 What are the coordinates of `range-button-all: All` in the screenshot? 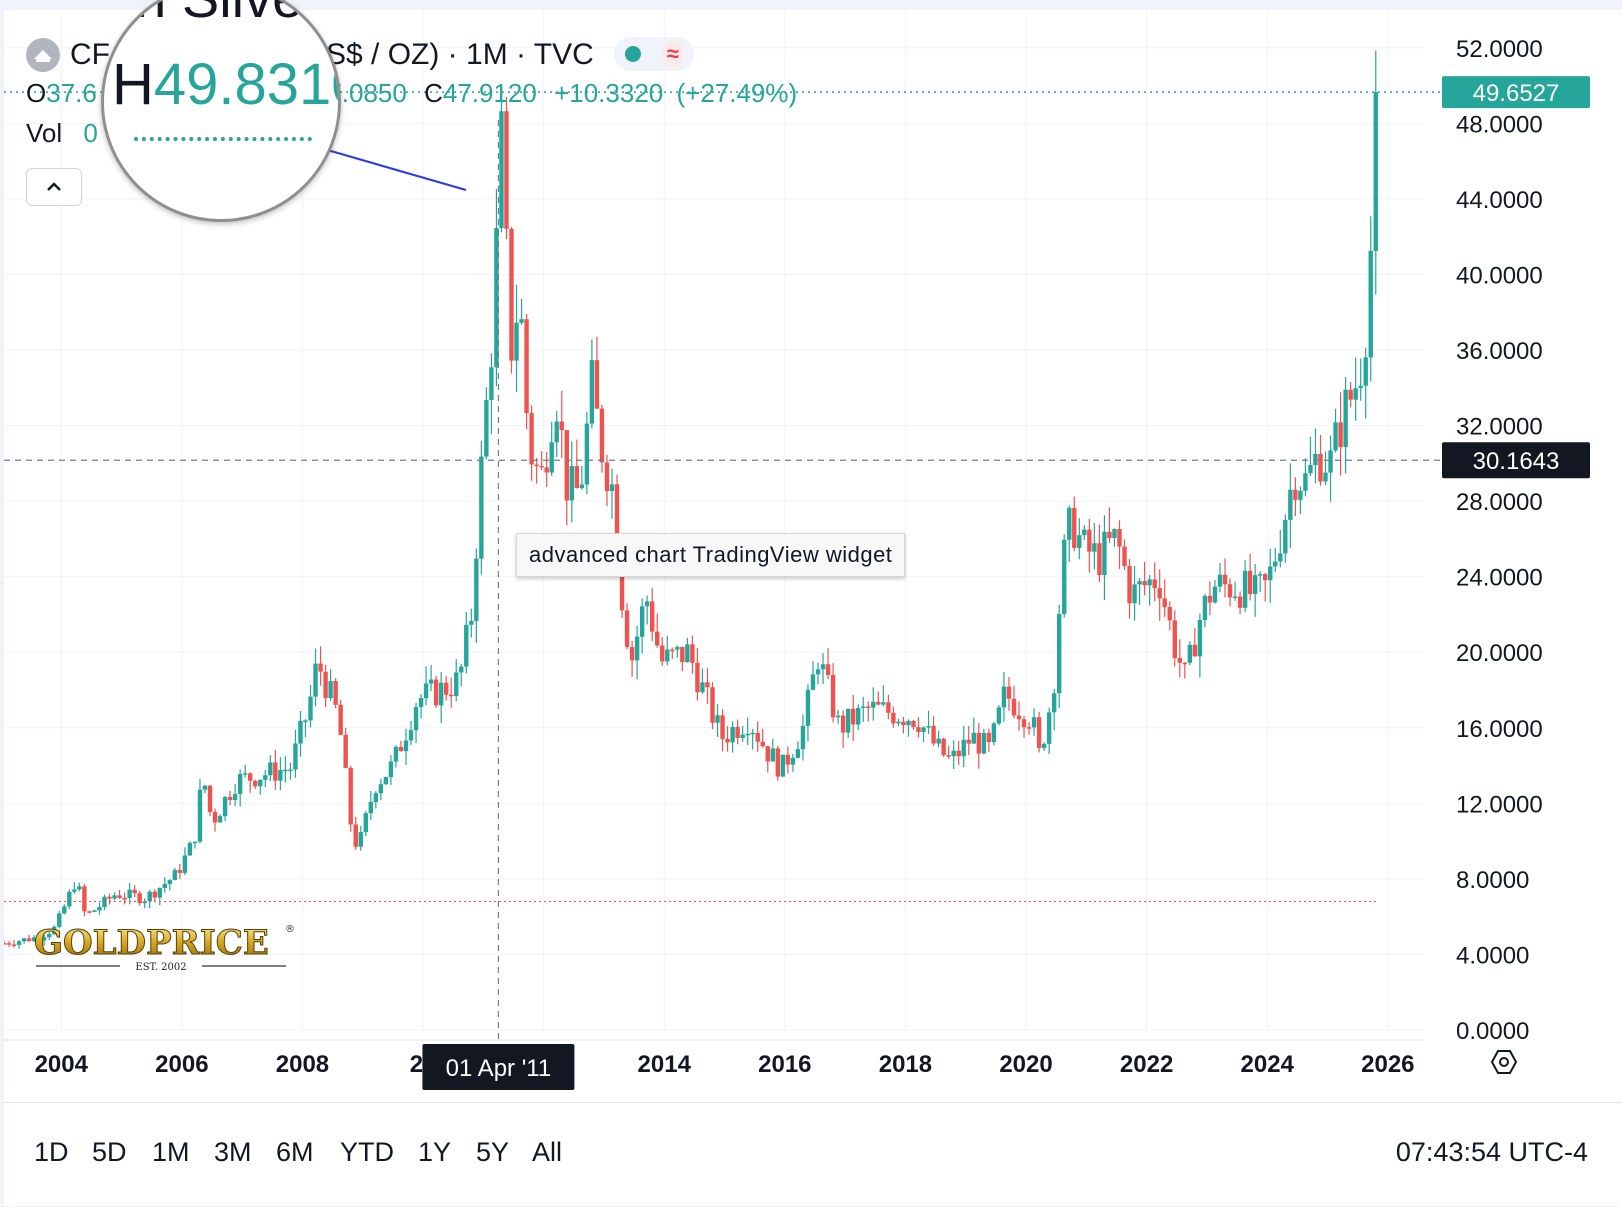 It's located at (547, 1152).